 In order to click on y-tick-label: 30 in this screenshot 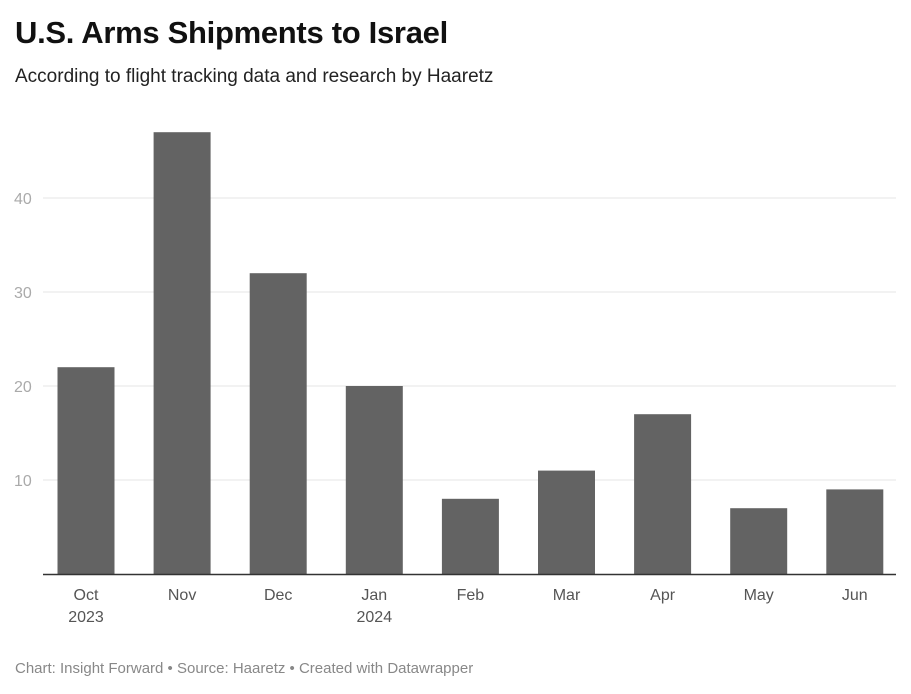, I will do `click(23, 293)`.